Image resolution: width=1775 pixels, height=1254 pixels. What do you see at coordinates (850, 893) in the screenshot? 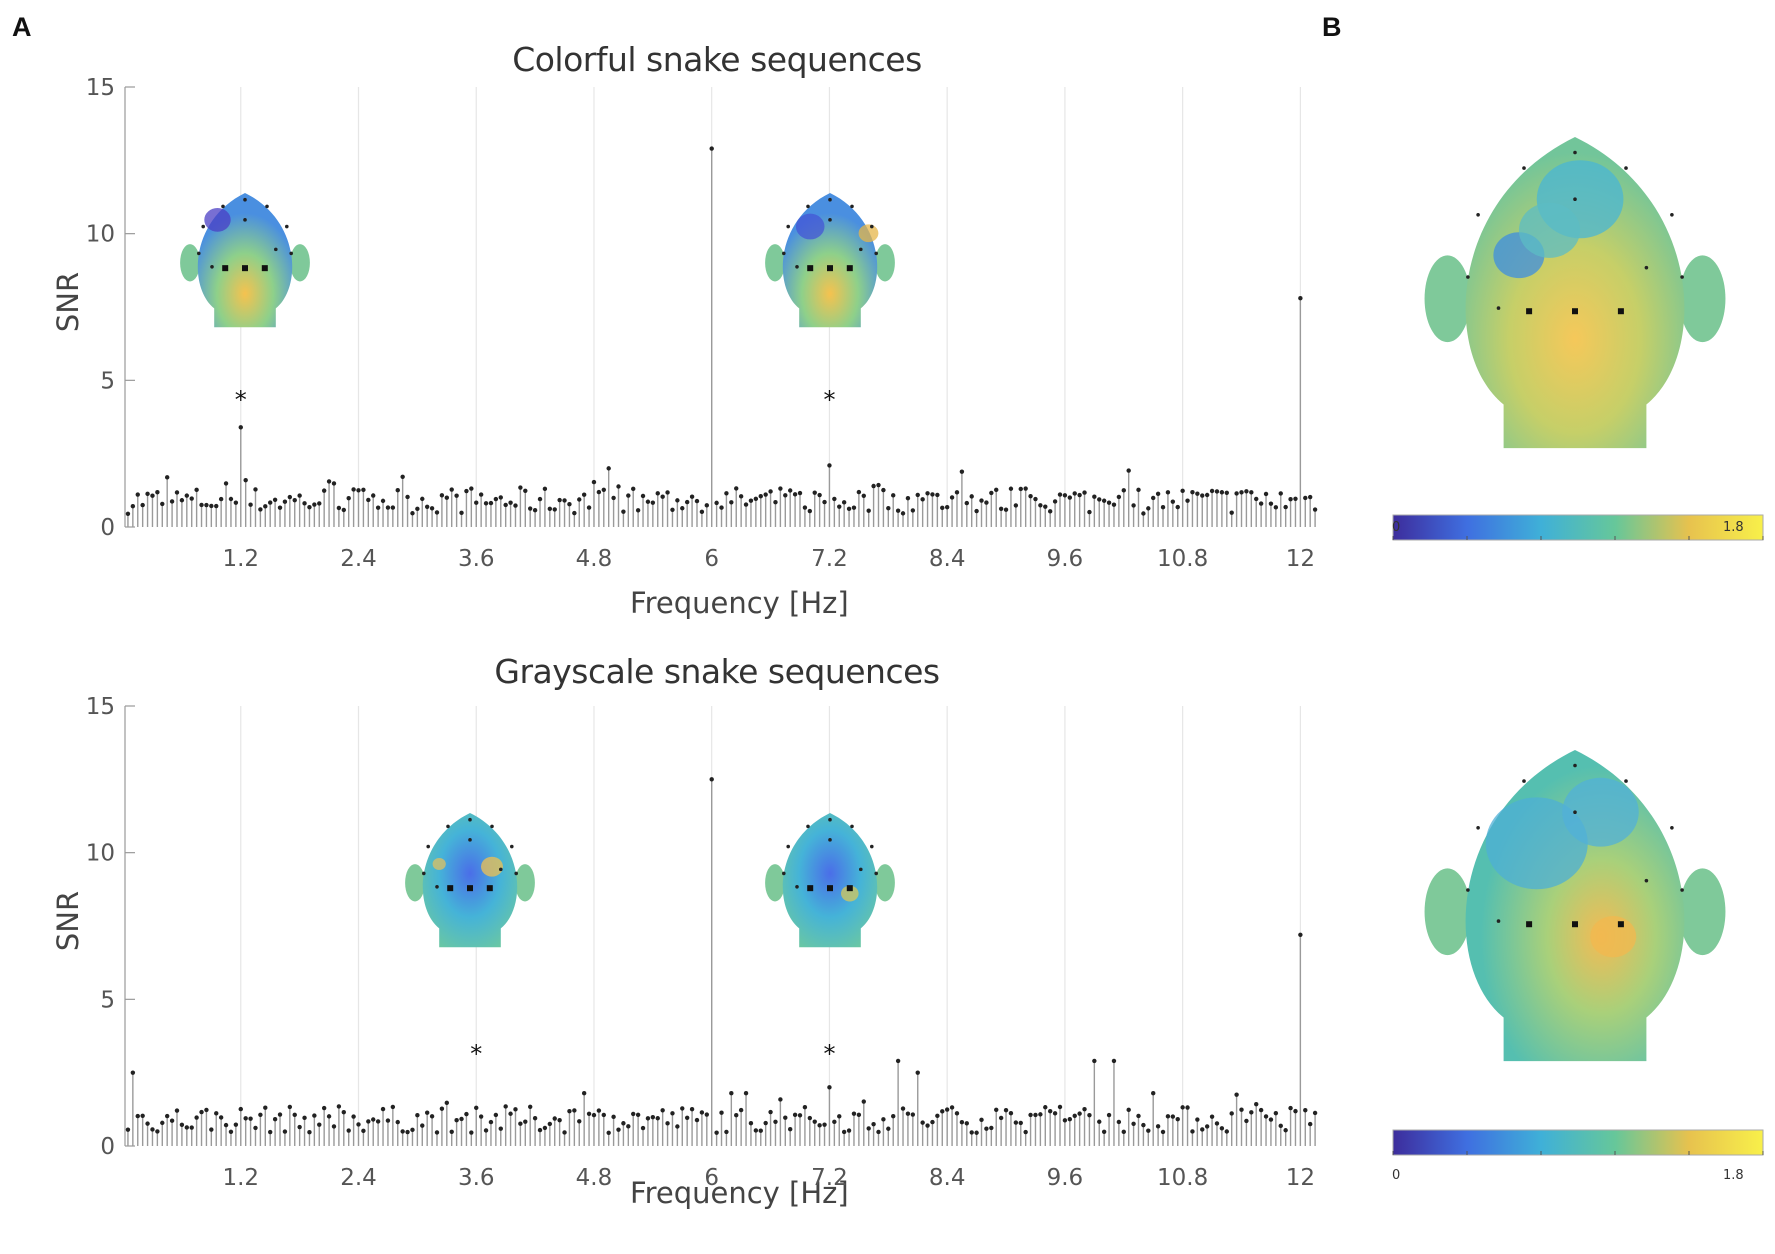
I see `activation-spot` at bounding box center [850, 893].